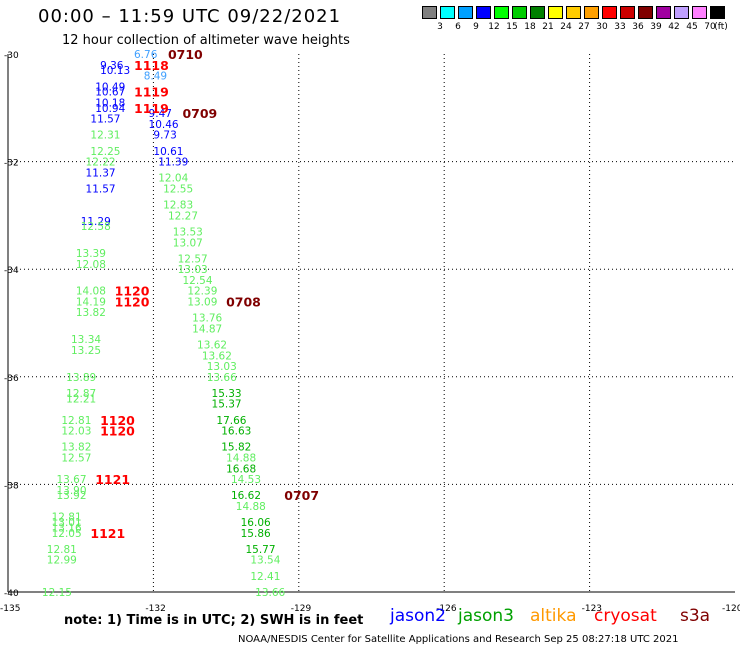  I want to click on pass-time-label: 0708, so click(243, 301).